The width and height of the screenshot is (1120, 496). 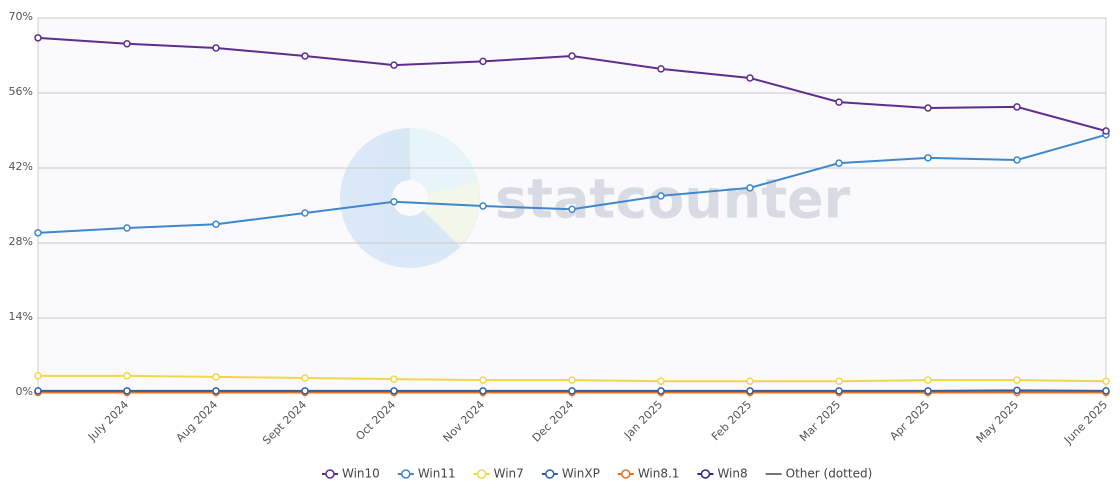 I want to click on x-tick-label: Dec 2024, so click(x=553, y=421).